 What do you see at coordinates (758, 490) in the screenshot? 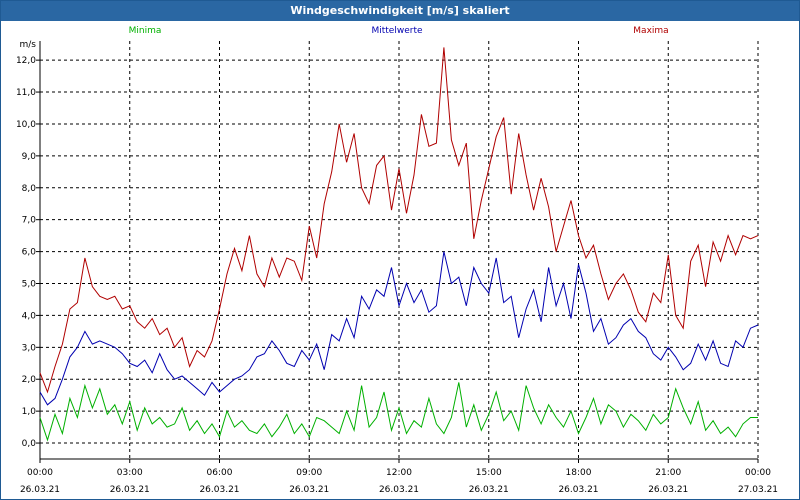
I see `x-tick-date-label: 27.03.21` at bounding box center [758, 490].